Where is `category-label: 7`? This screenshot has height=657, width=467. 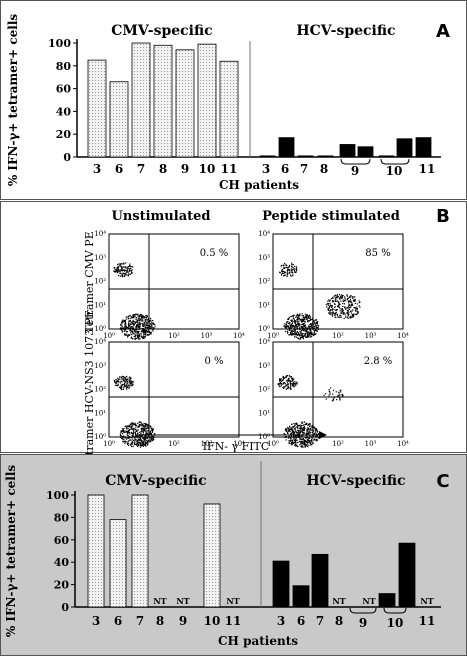
category-label: 7 is located at coordinates (140, 621).